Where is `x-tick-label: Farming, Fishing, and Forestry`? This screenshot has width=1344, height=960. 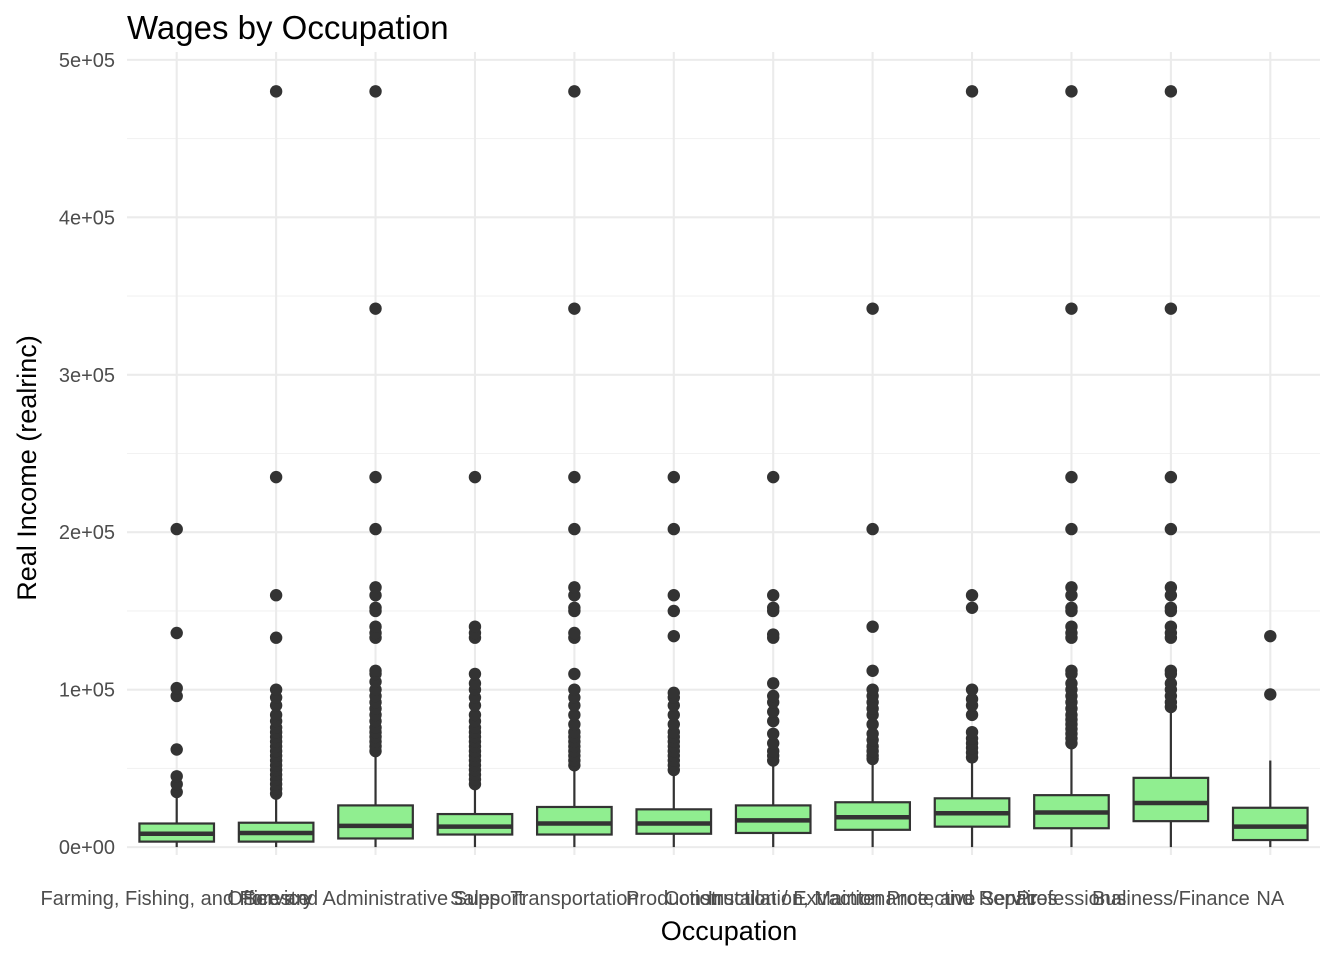
x-tick-label: Farming, Fishing, and Forestry is located at coordinates (177, 899).